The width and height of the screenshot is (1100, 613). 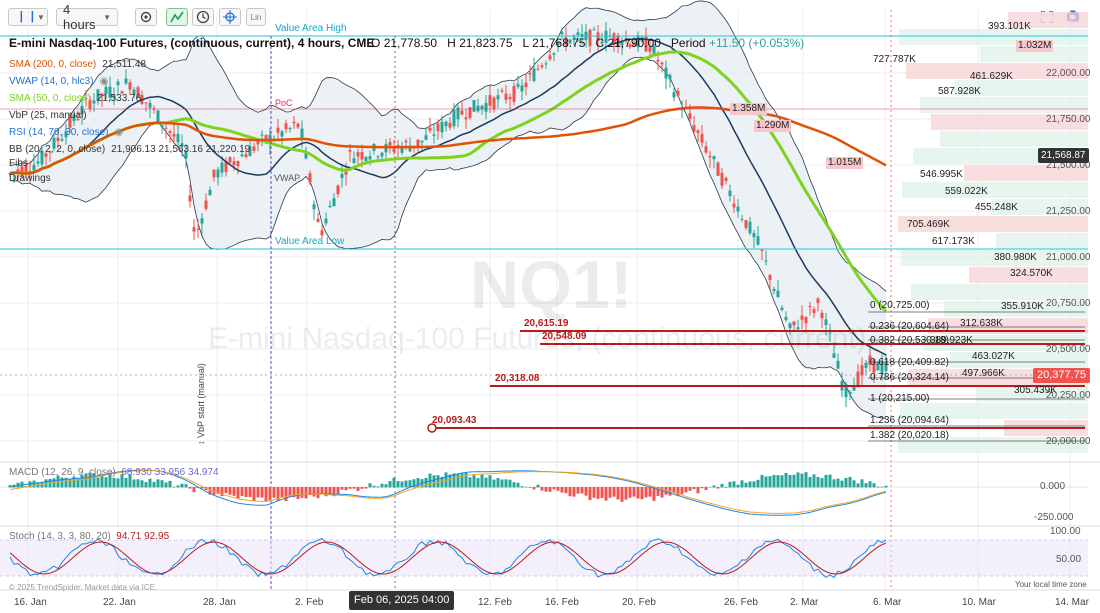 I want to click on interval-dropdown: 4 hours ▼, so click(x=87, y=17).